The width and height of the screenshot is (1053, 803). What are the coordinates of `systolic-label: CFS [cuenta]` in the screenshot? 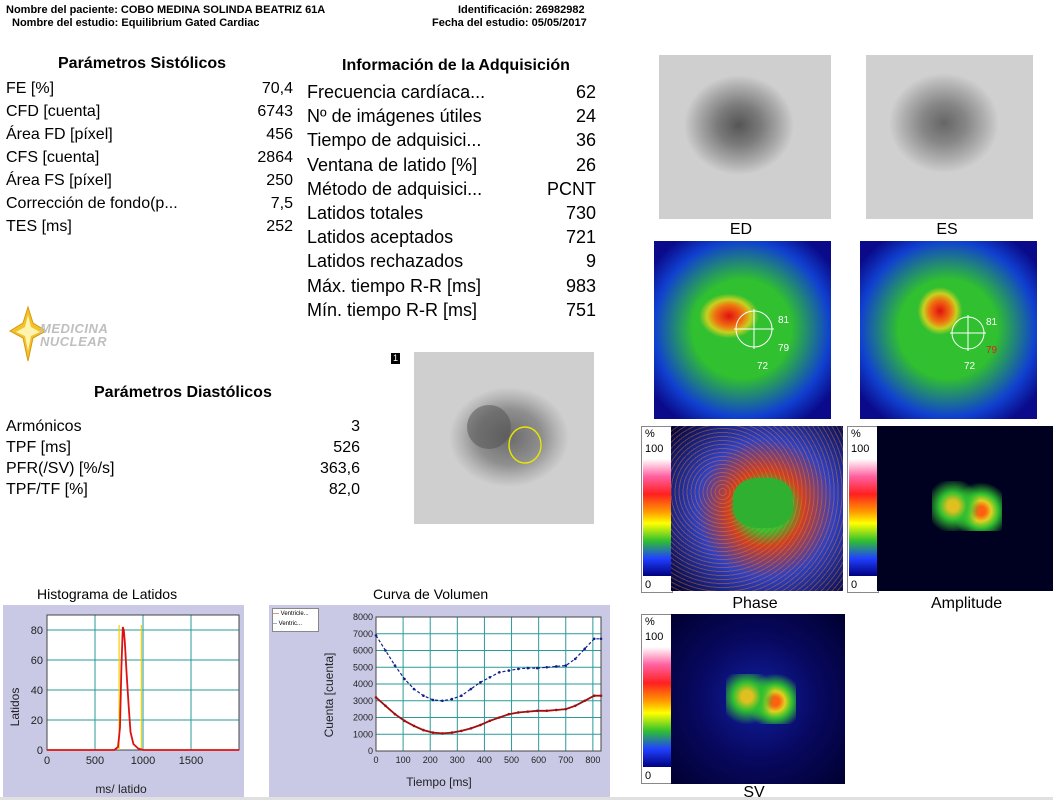 It's located at (53, 157).